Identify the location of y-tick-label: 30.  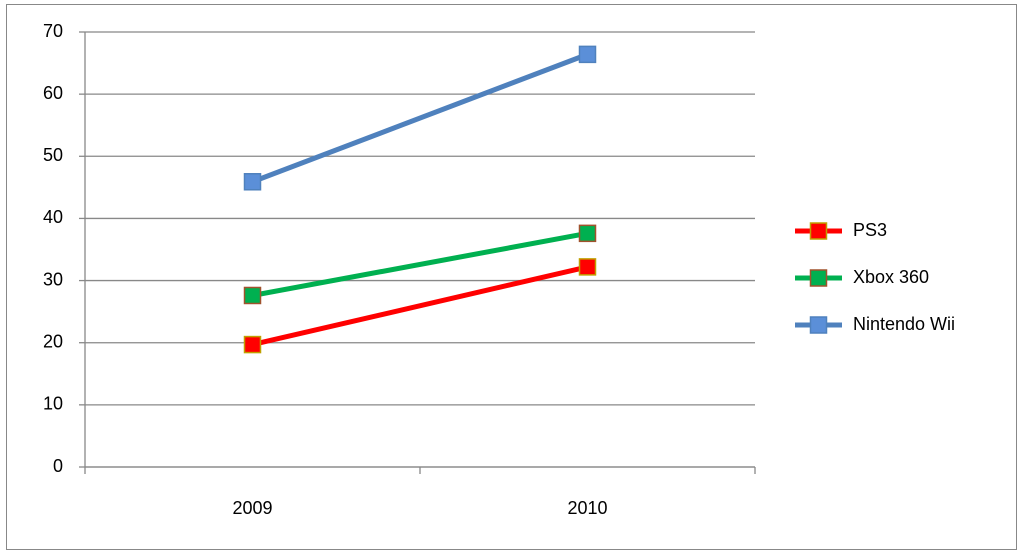
(53, 279).